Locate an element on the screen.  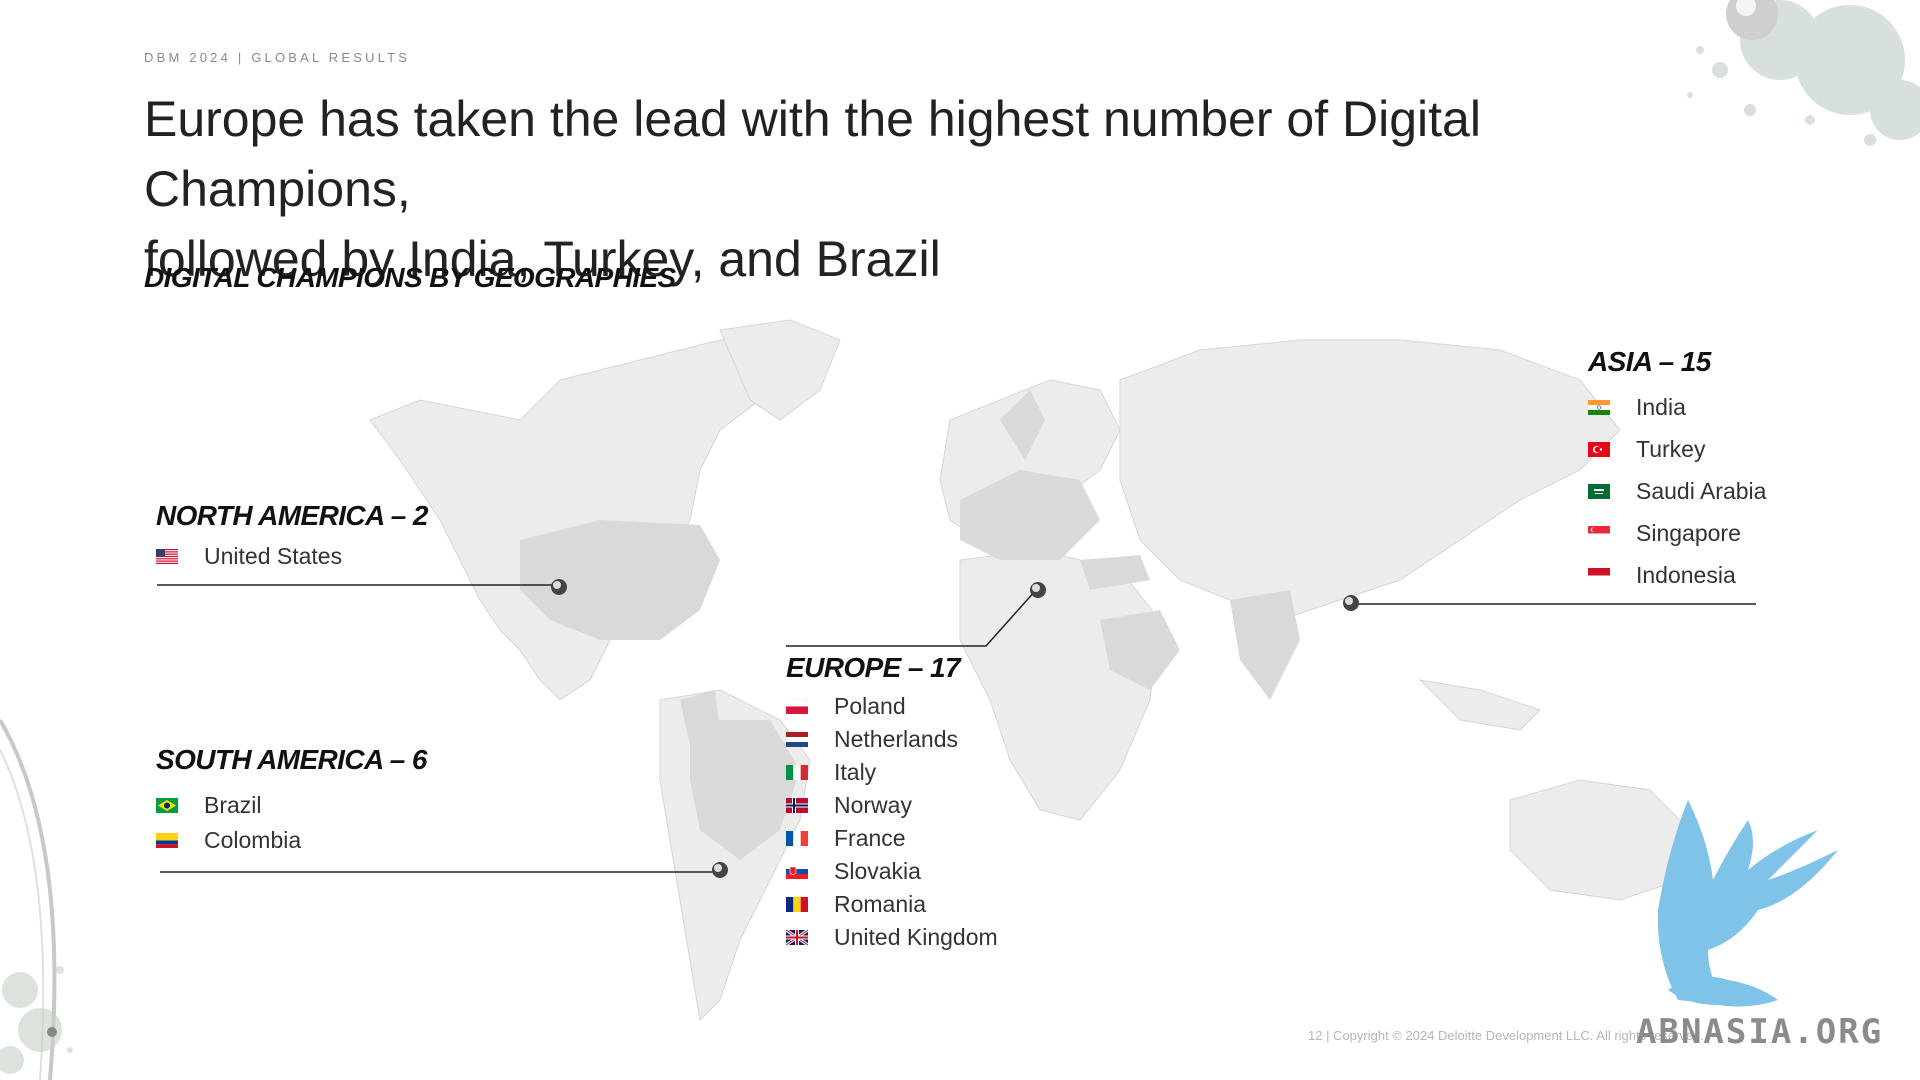
country-name: Indonesia is located at coordinates (1686, 574).